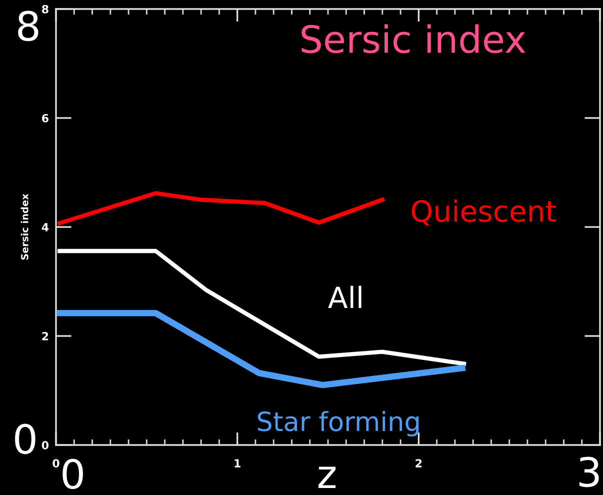  Describe the element at coordinates (221, 208) in the screenshot. I see `line-series` at that location.